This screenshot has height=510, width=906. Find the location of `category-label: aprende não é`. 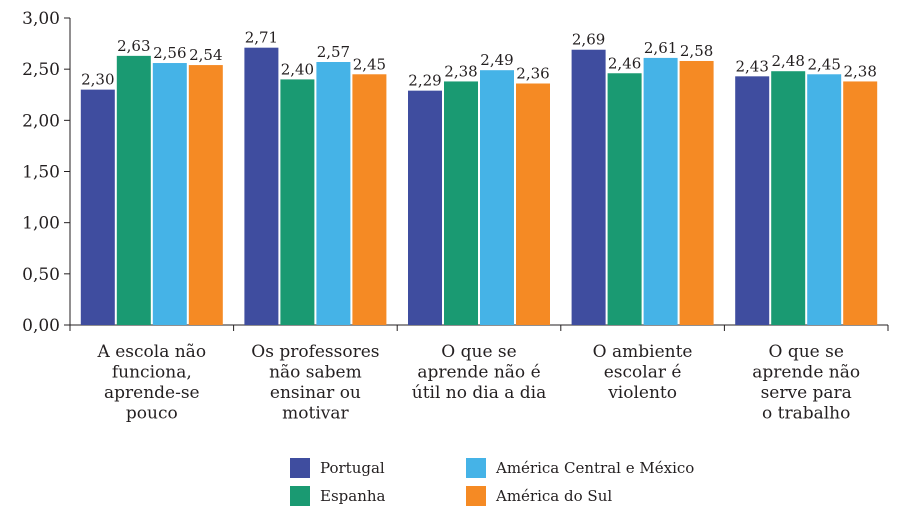

category-label: aprende não é is located at coordinates (478, 373).